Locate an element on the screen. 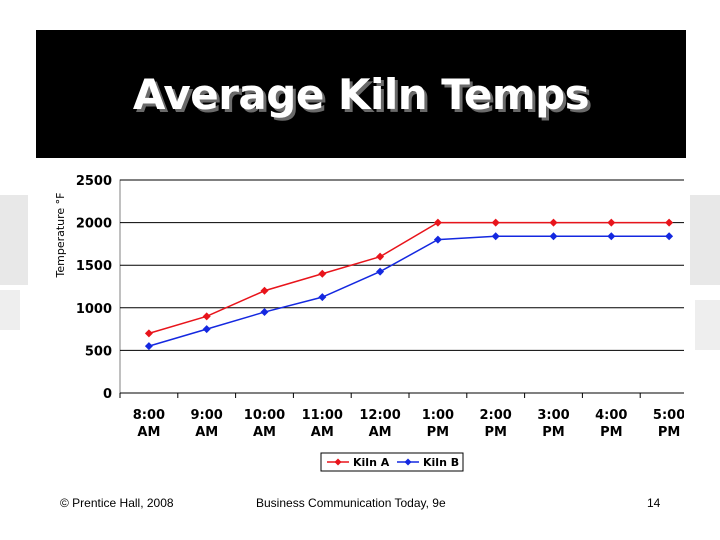 Image resolution: width=720 pixels, height=540 pixels. legend-label: Kiln A is located at coordinates (371, 462).